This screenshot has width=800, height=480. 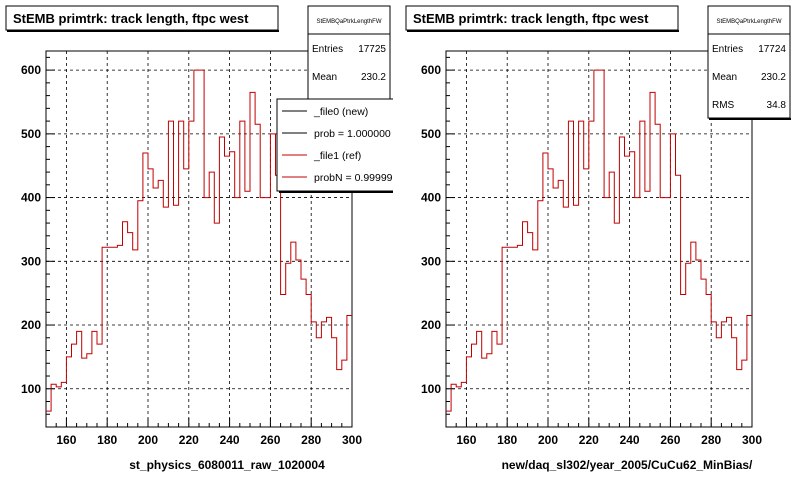 I want to click on legend-entry-label: _file0 (new), so click(x=340, y=112).